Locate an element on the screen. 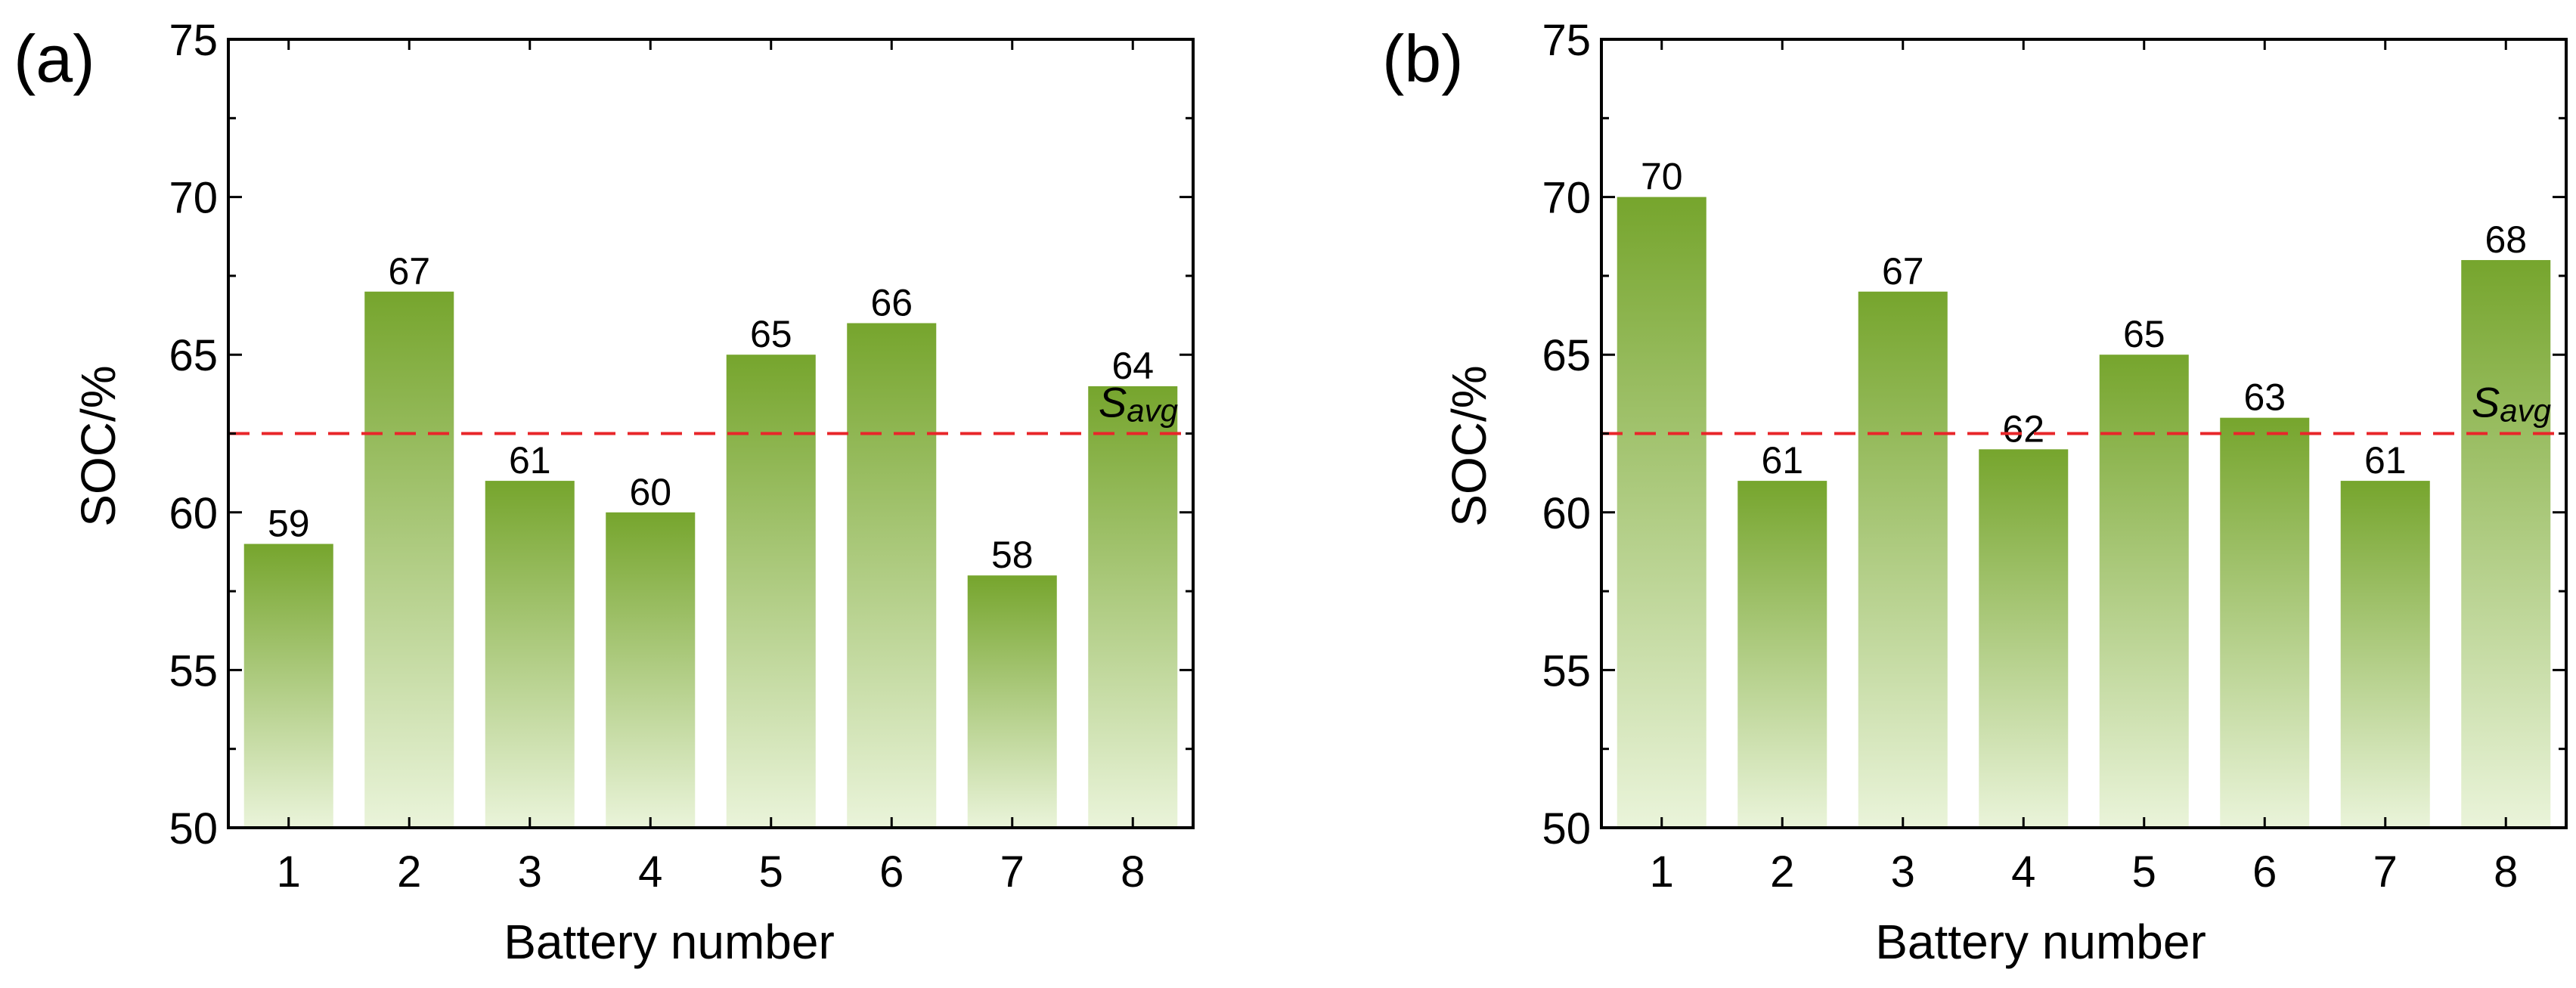 The height and width of the screenshot is (988, 2576). panel-label: (a) is located at coordinates (54, 59).